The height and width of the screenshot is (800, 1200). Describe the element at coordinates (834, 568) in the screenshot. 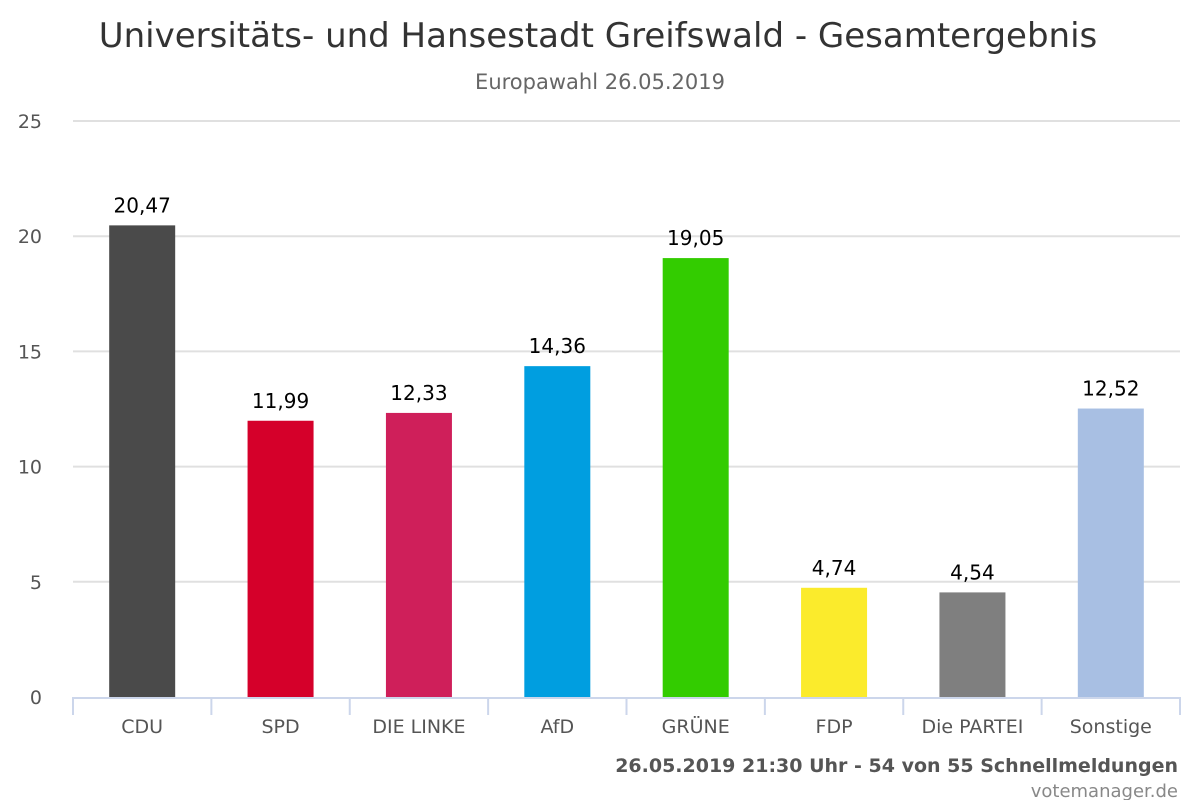

I see `data-label: 4,74` at that location.